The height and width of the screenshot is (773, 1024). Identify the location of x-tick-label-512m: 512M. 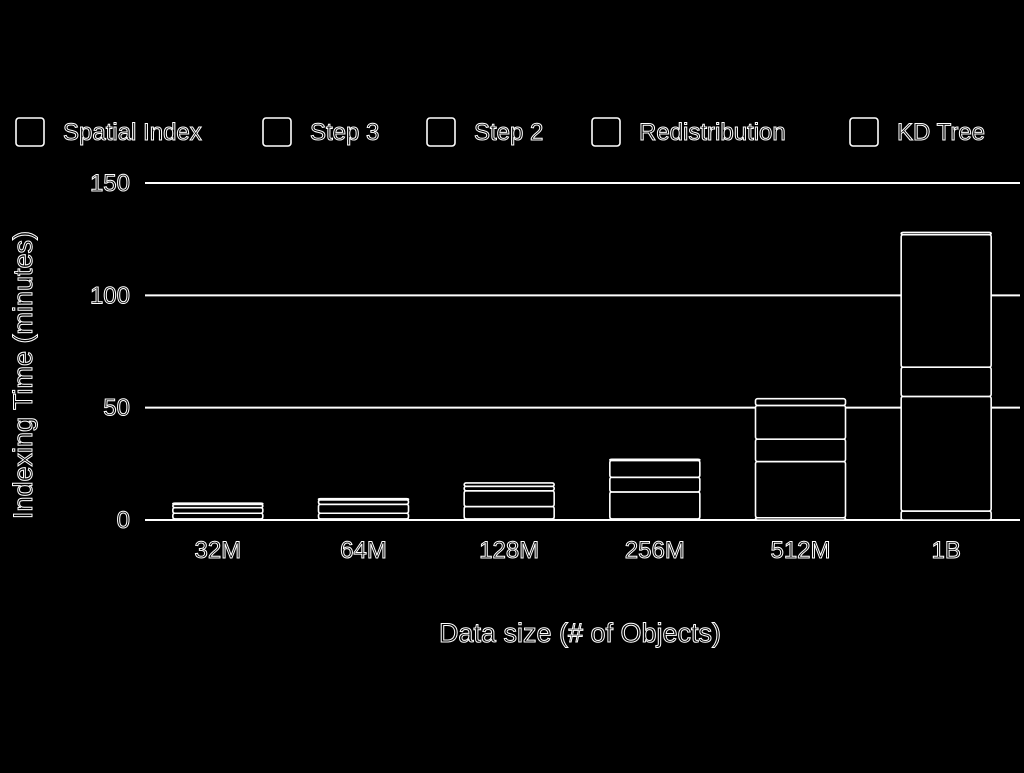
(800, 550).